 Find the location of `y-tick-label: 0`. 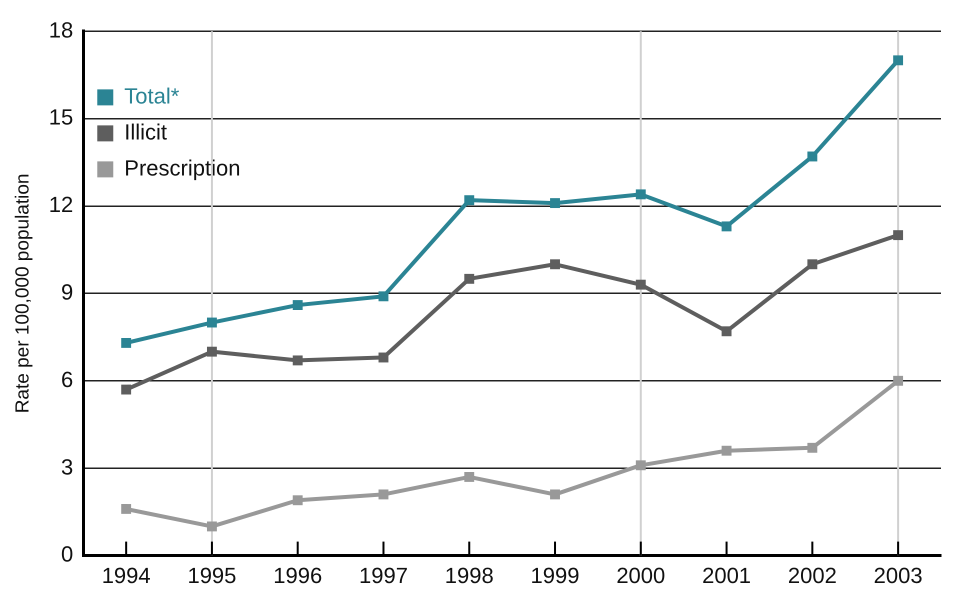

y-tick-label: 0 is located at coordinates (67, 554).